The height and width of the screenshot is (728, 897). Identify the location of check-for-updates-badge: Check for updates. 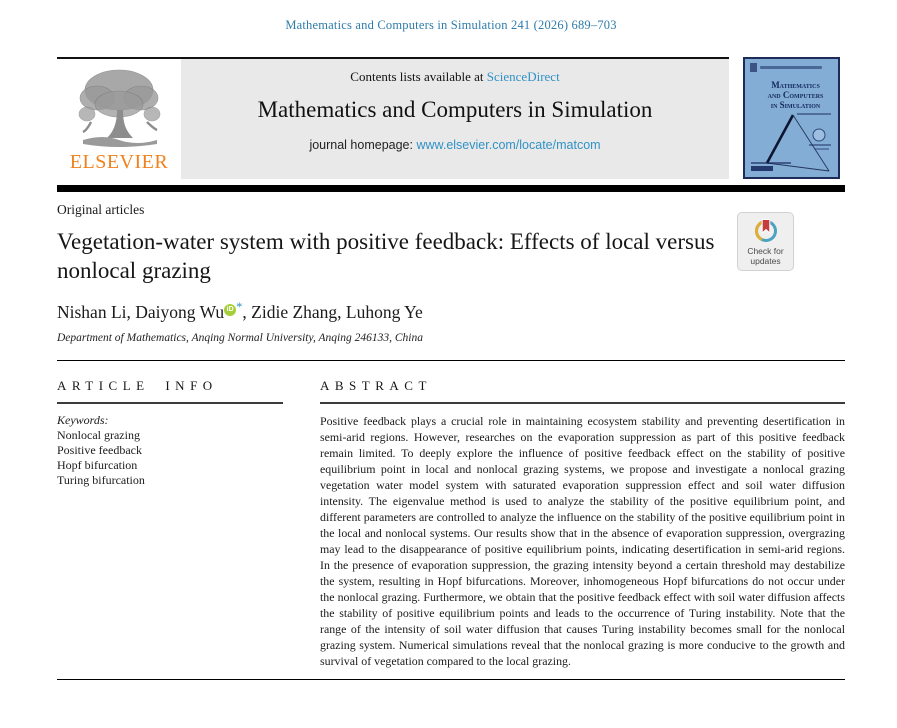
(765, 241).